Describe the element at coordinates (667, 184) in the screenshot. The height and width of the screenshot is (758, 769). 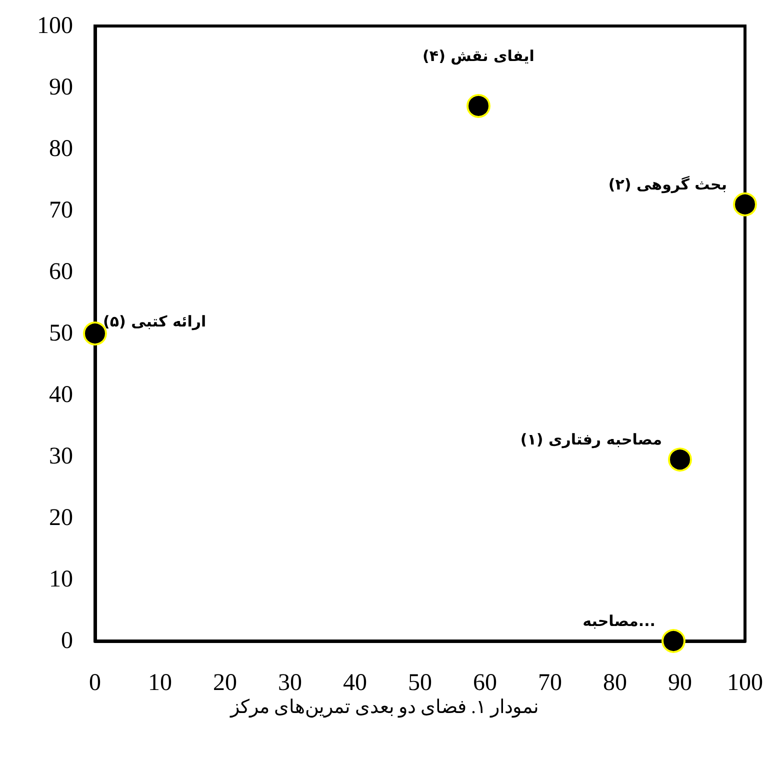
I see `annotation: بحث گروهی (۲)` at that location.